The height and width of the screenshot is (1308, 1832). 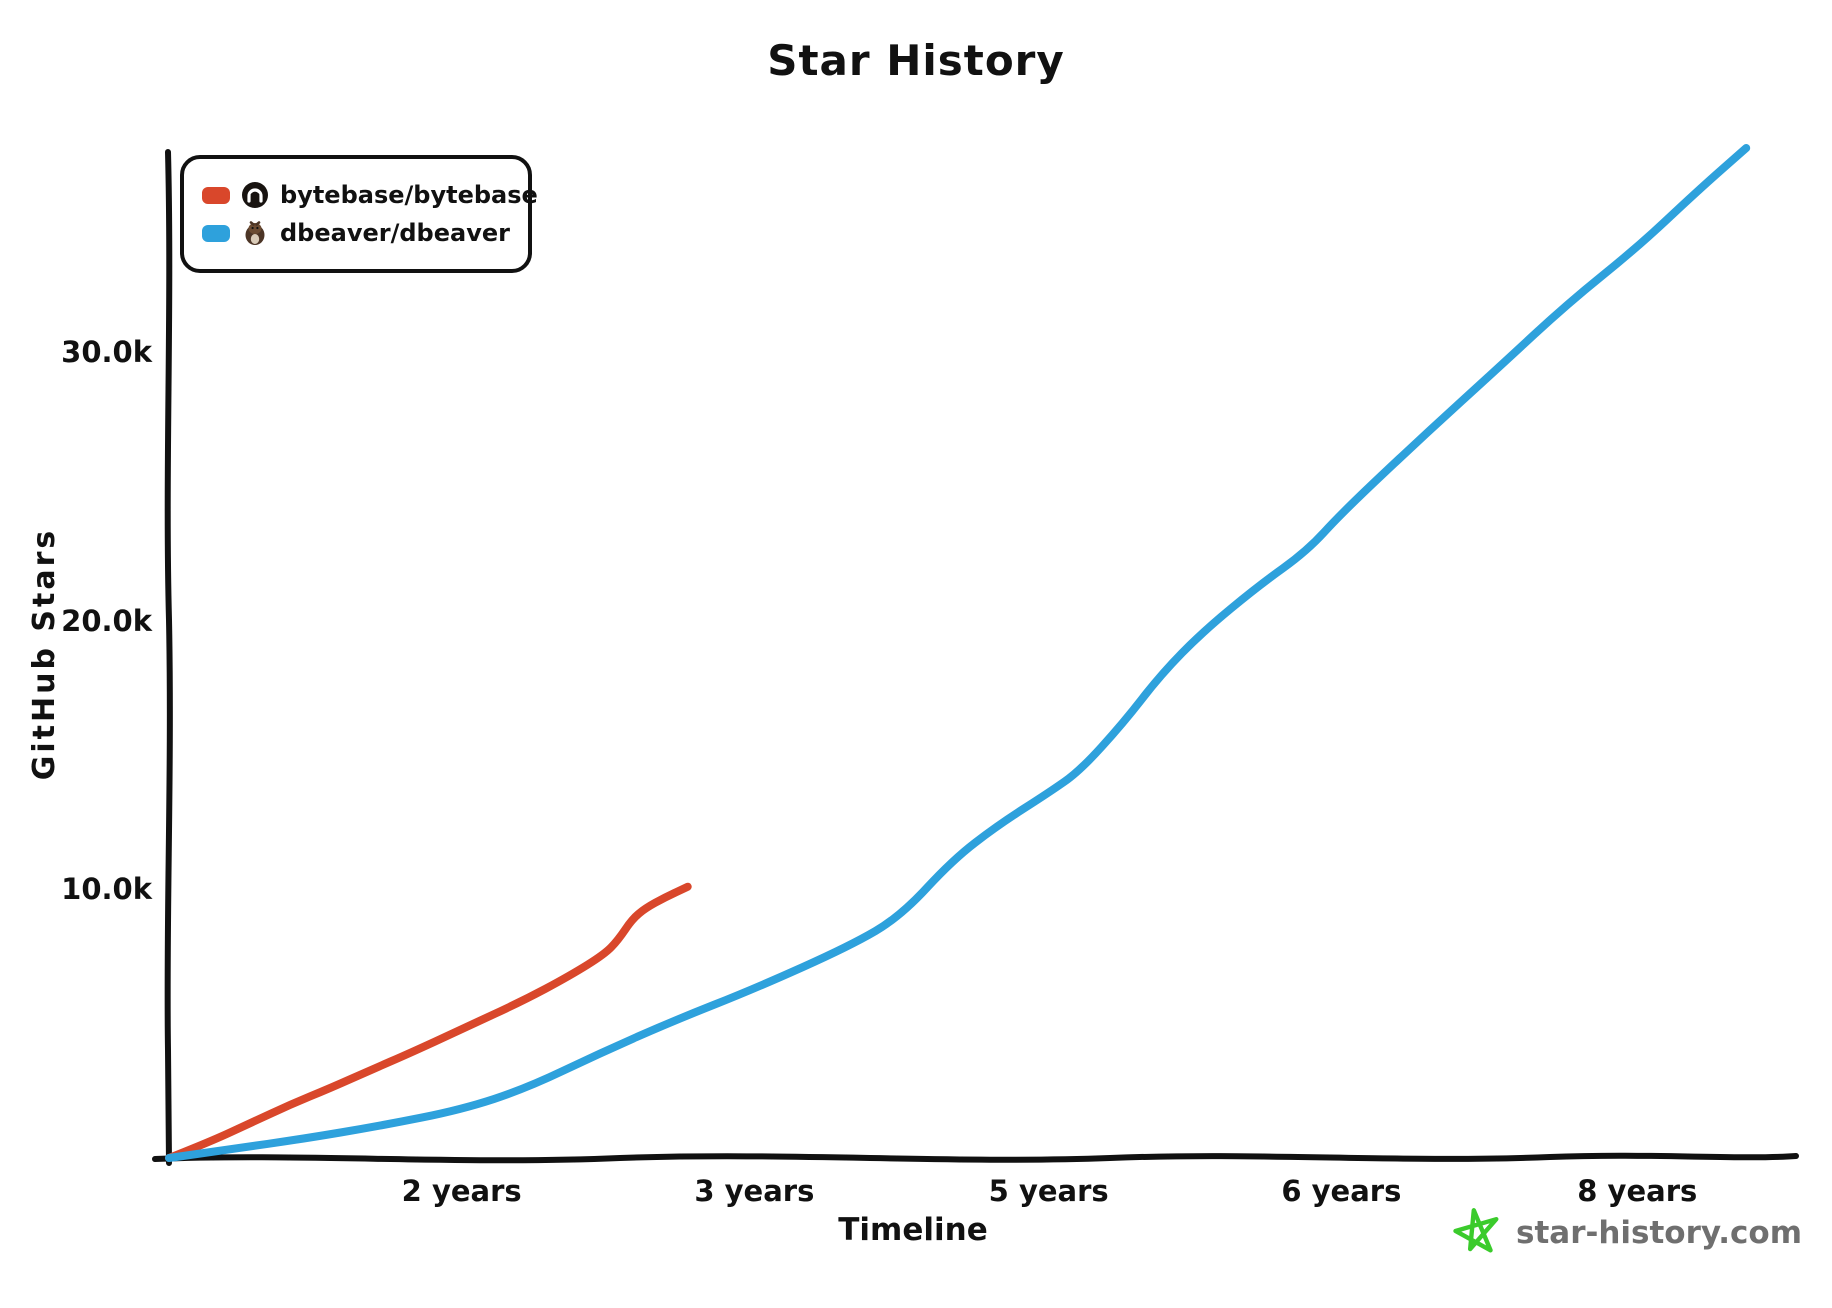 I want to click on y-axis-line, so click(x=168, y=657).